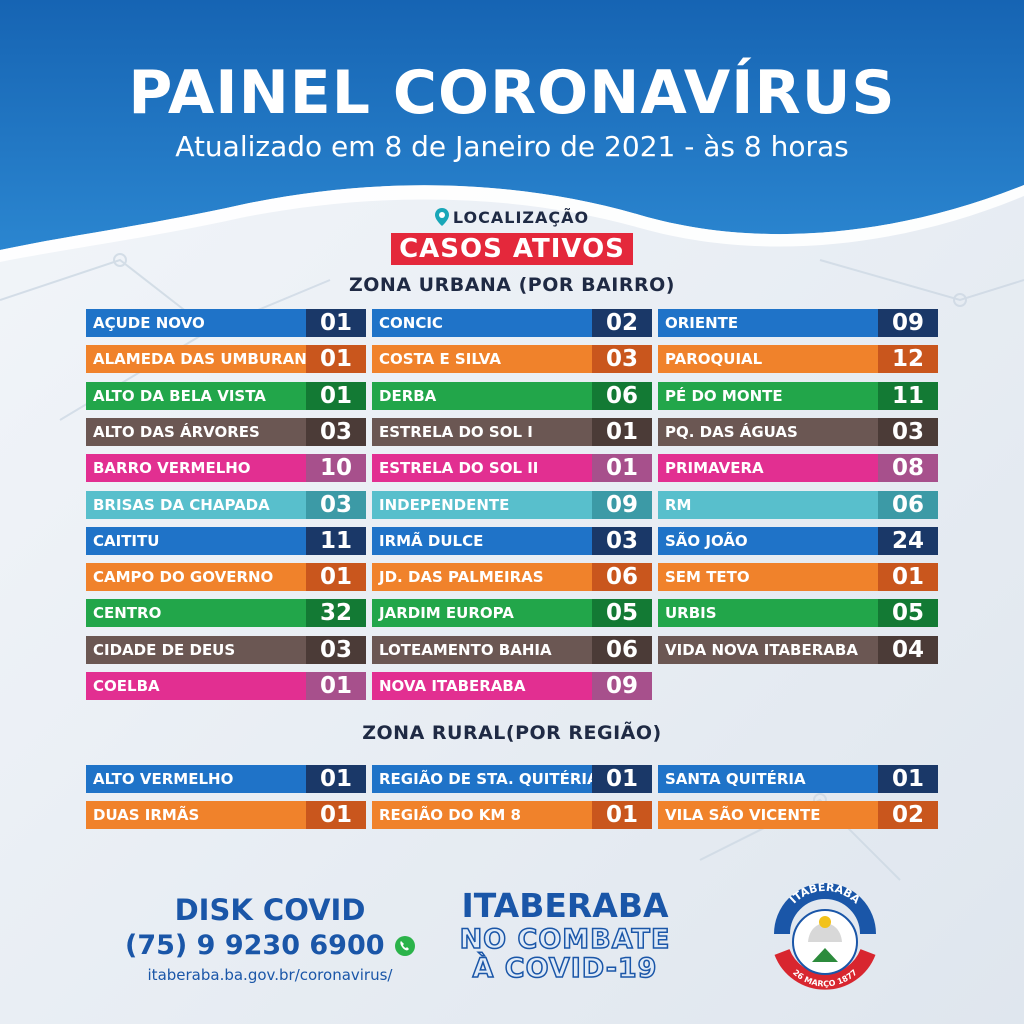 The width and height of the screenshot is (1024, 1024). Describe the element at coordinates (482, 779) in the screenshot. I see `row-name: REGIÃO DE STA. QUITÉRIA` at that location.